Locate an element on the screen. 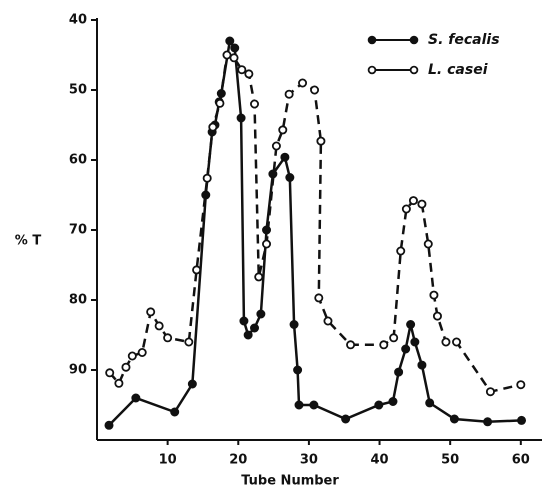  y-axis-label: % T is located at coordinates (28, 241).